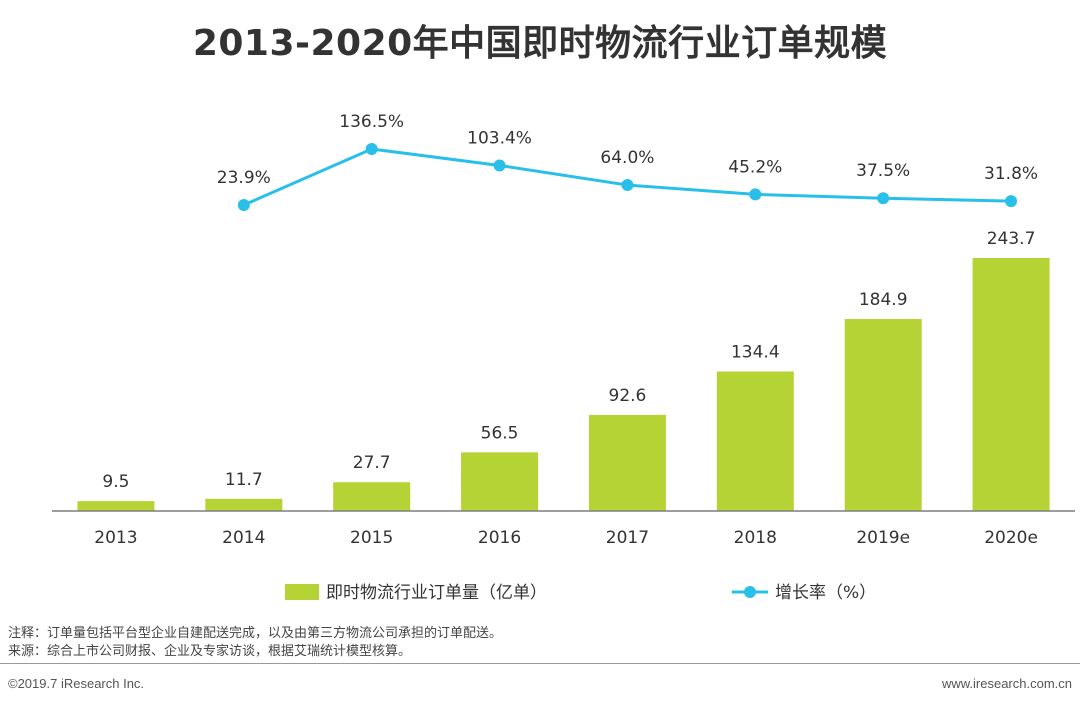 The width and height of the screenshot is (1080, 701). Describe the element at coordinates (115, 482) in the screenshot. I see `bar-value-label: 9.5` at that location.